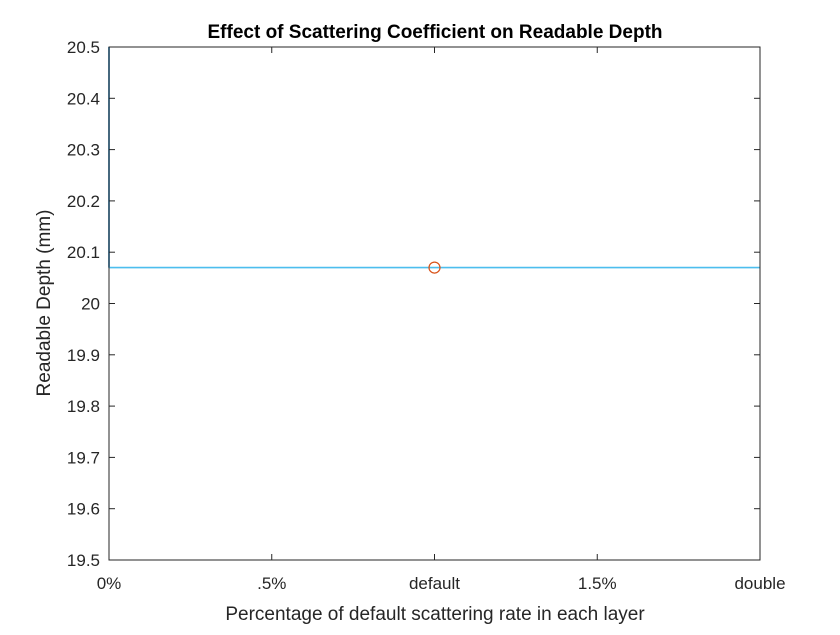 Image resolution: width=840 pixels, height=635 pixels. What do you see at coordinates (44, 303) in the screenshot?
I see `y-axis-label: Readable Depth (mm)` at bounding box center [44, 303].